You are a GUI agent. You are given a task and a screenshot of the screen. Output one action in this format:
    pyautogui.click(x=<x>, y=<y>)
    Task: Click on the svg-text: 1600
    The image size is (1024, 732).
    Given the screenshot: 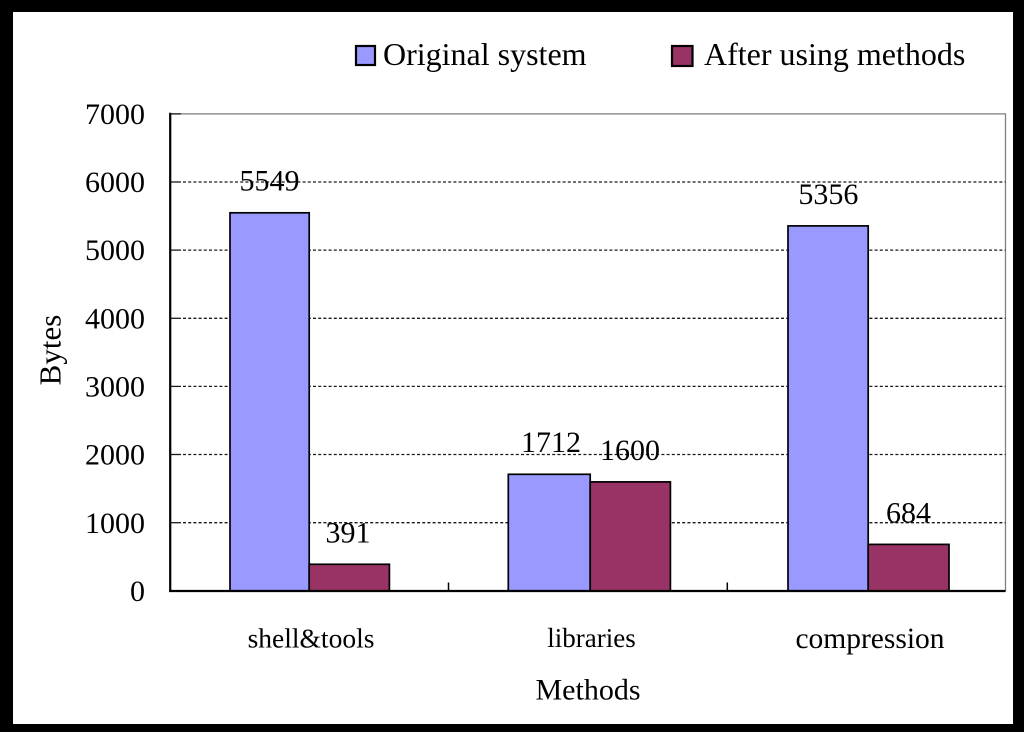 What is the action you would take?
    pyautogui.click(x=630, y=450)
    